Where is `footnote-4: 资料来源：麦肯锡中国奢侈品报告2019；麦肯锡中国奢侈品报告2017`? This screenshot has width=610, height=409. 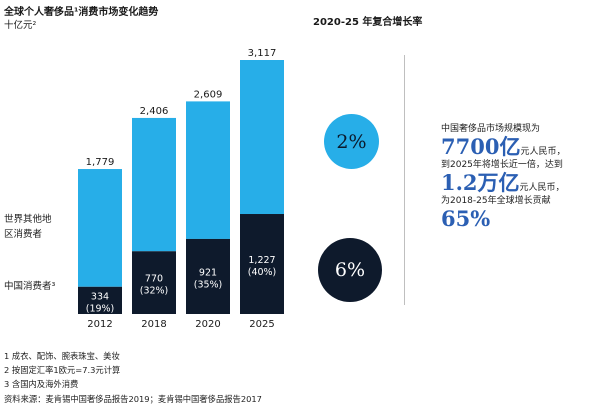 footnote-4: 资料来源：麦肯锡中国奢侈品报告2019；麦肯锡中国奢侈品报告2017 is located at coordinates (133, 399).